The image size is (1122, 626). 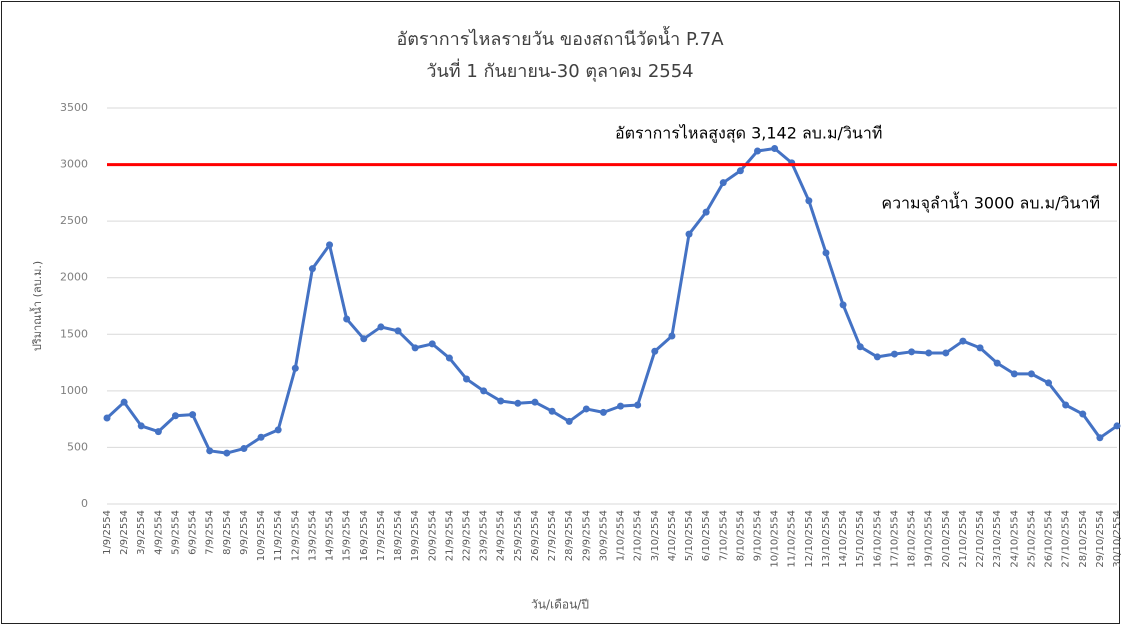 I want to click on chart-subtitle: วันที่ 1 กันยายน-30 ตุลาคม 2554, so click(x=559, y=70).